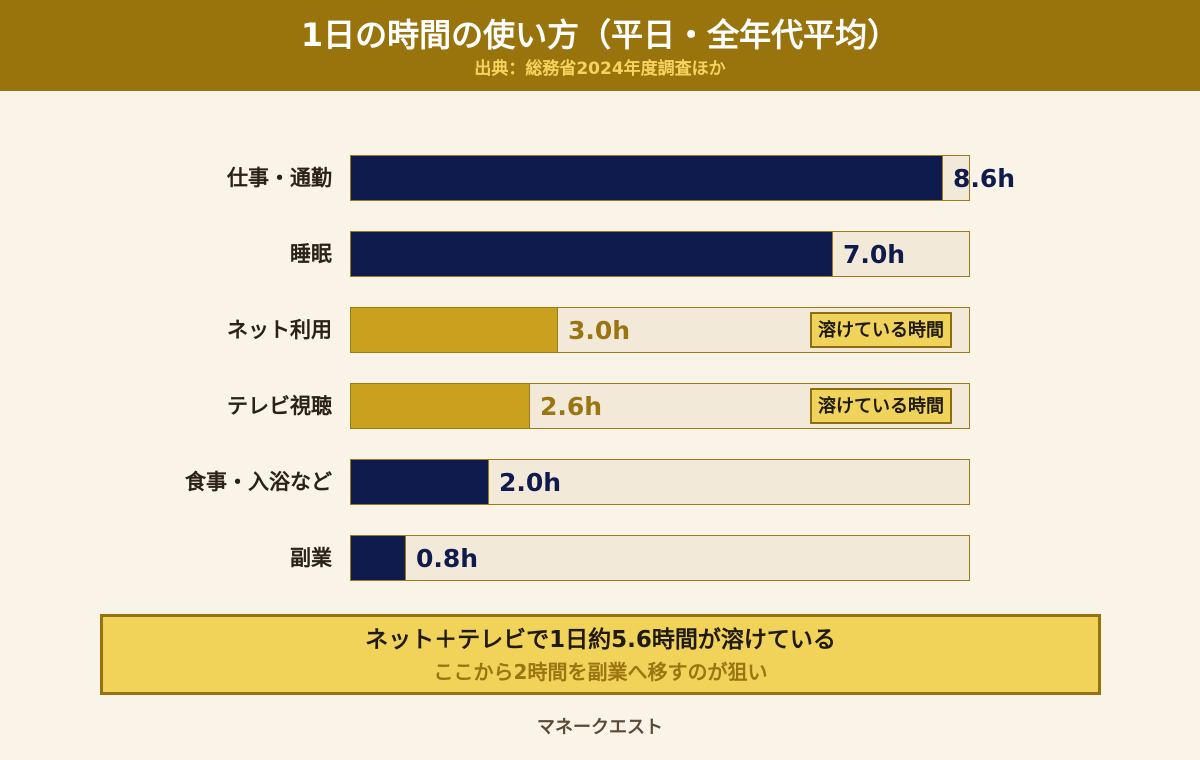  I want to click on callout-main-text: ネット＋テレビで1日約5.6時間が溶けている, so click(600, 640).